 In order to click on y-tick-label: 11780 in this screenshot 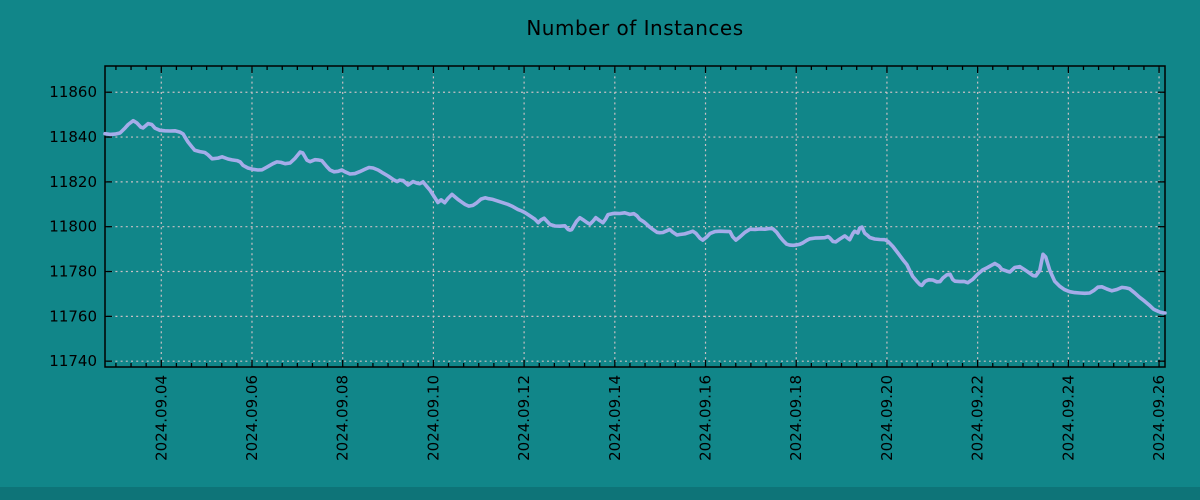, I will do `click(73, 272)`.